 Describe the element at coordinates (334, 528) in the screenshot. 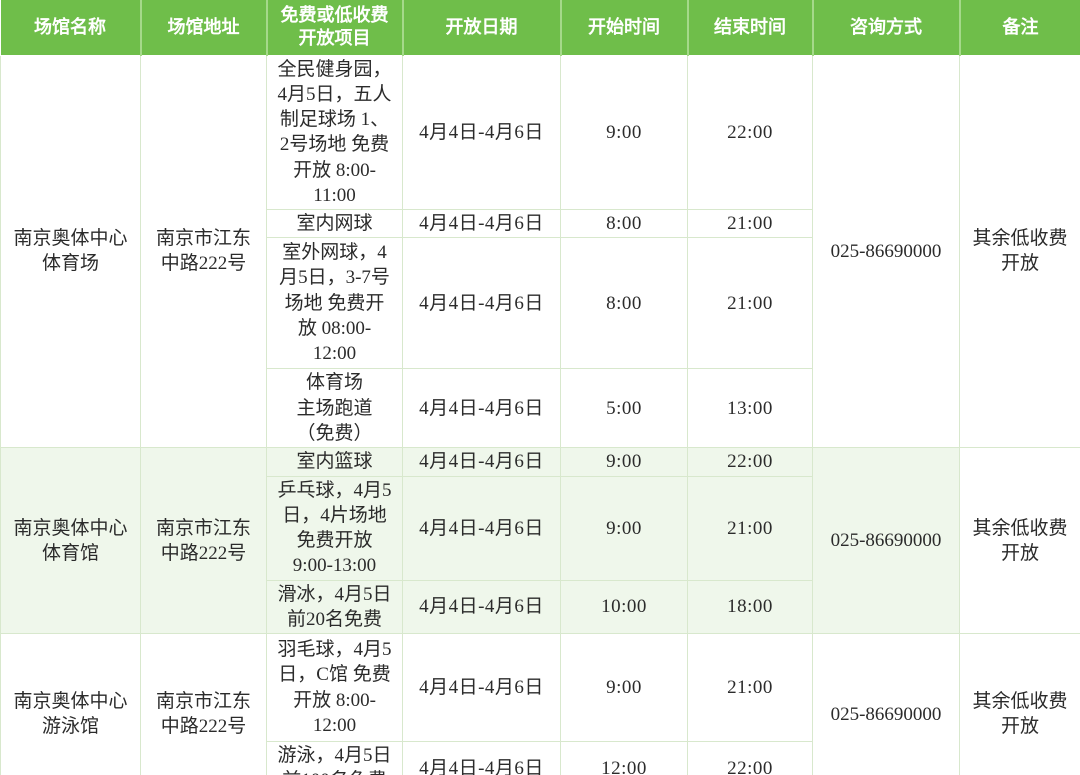

I see `project-cell: 乒乓球，4月5 日，4片场地 免费开放 9:00-13:00` at that location.